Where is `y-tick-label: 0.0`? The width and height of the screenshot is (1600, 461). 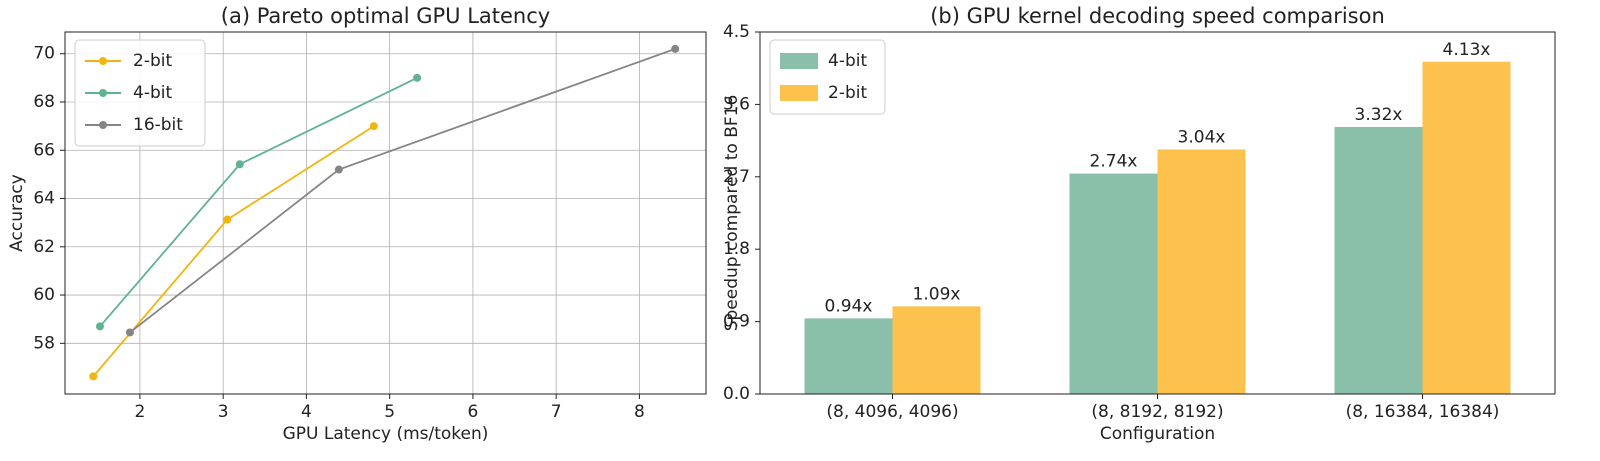 y-tick-label: 0.0 is located at coordinates (736, 394).